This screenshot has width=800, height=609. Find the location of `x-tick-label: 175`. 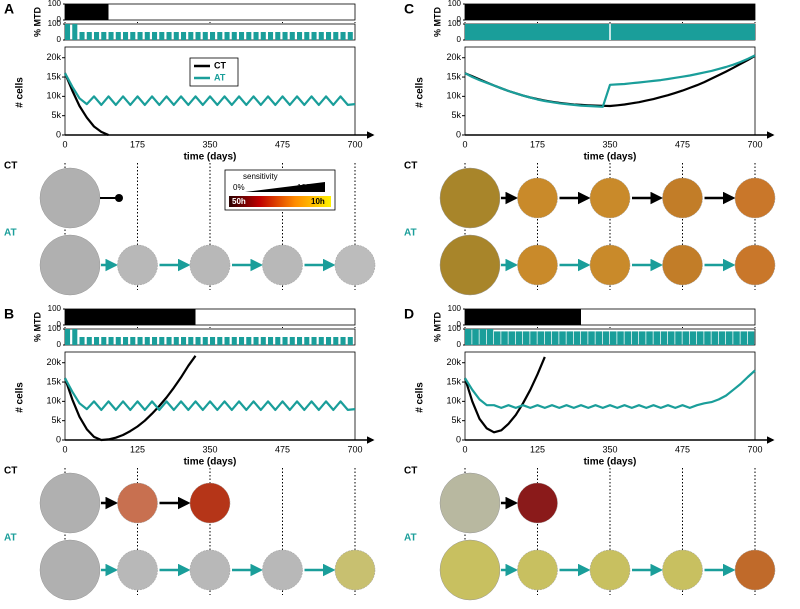

x-tick-label: 175 is located at coordinates (537, 144).